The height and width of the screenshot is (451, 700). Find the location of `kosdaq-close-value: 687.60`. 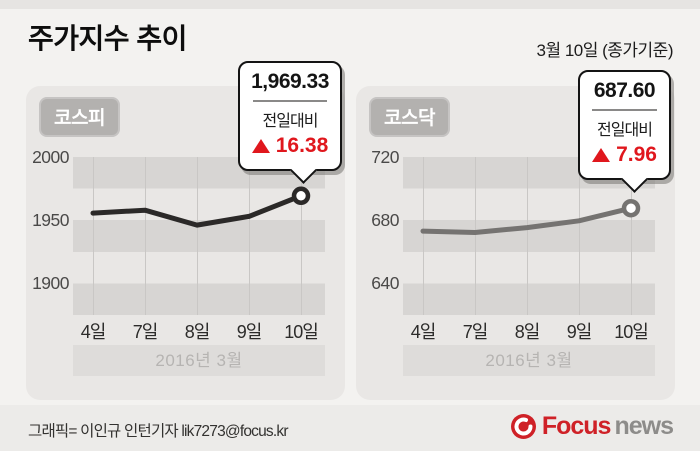

kosdaq-close-value: 687.60 is located at coordinates (624, 90).